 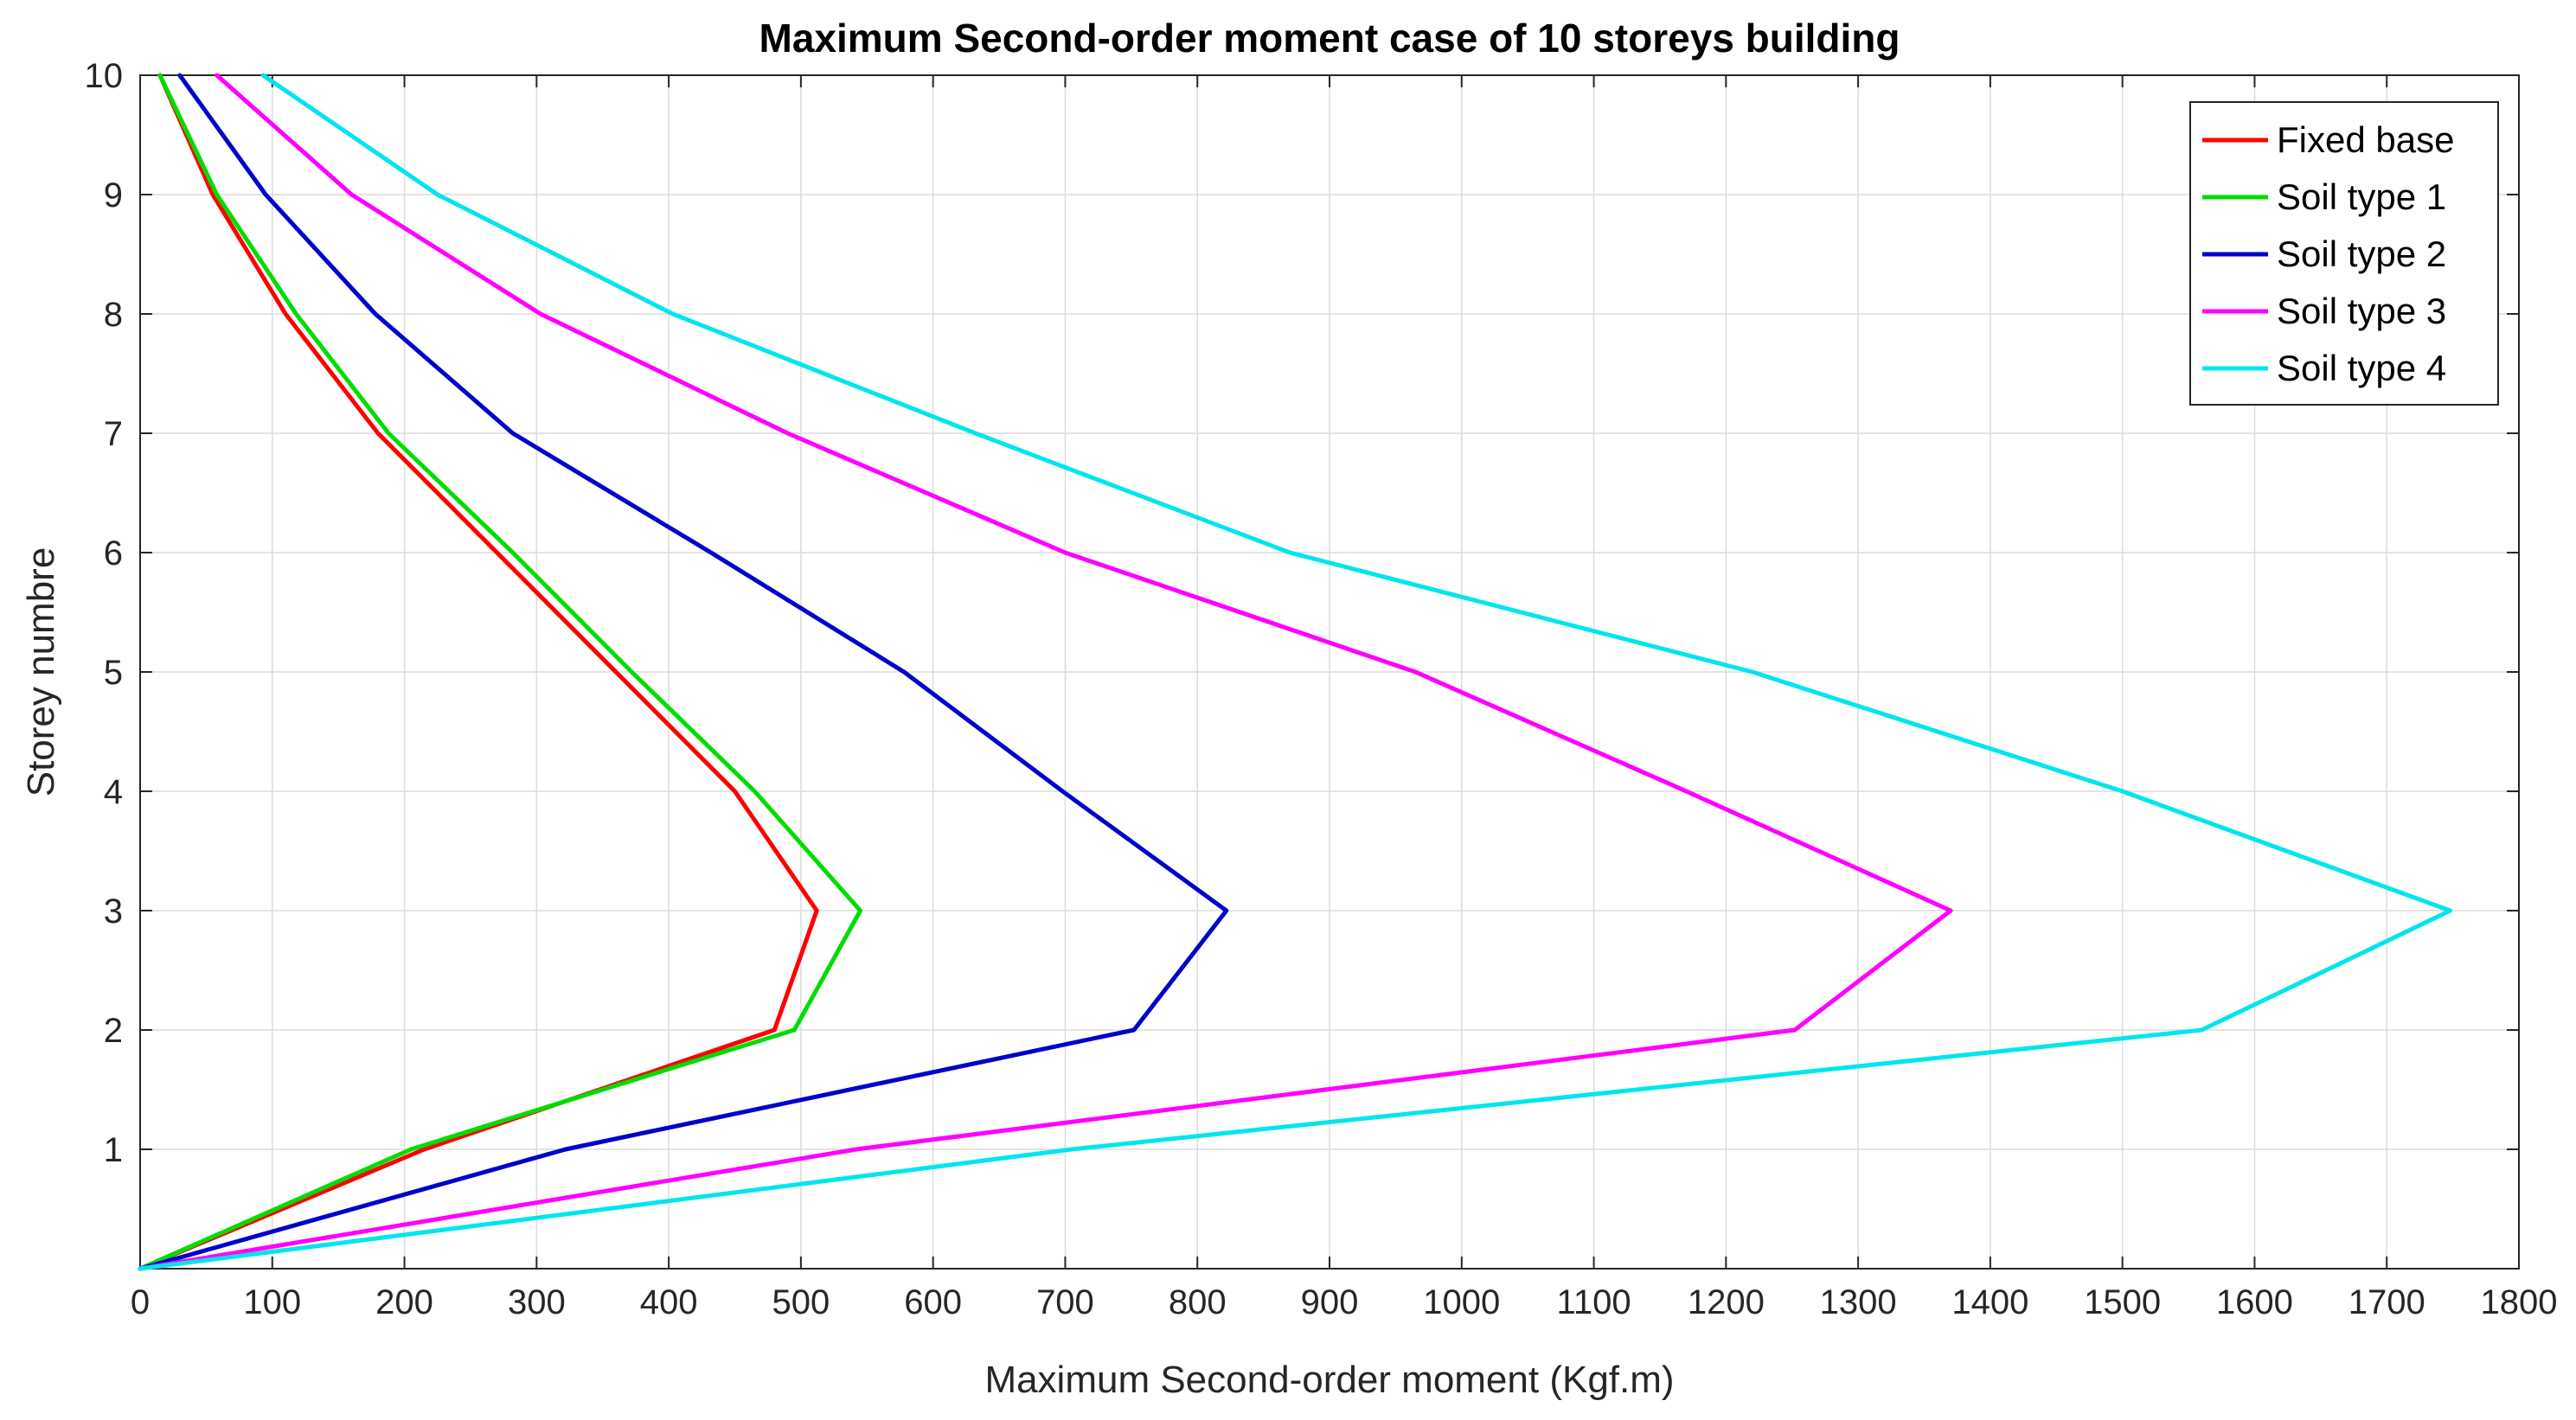 I want to click on x-tick-label: 700, so click(x=1065, y=1302).